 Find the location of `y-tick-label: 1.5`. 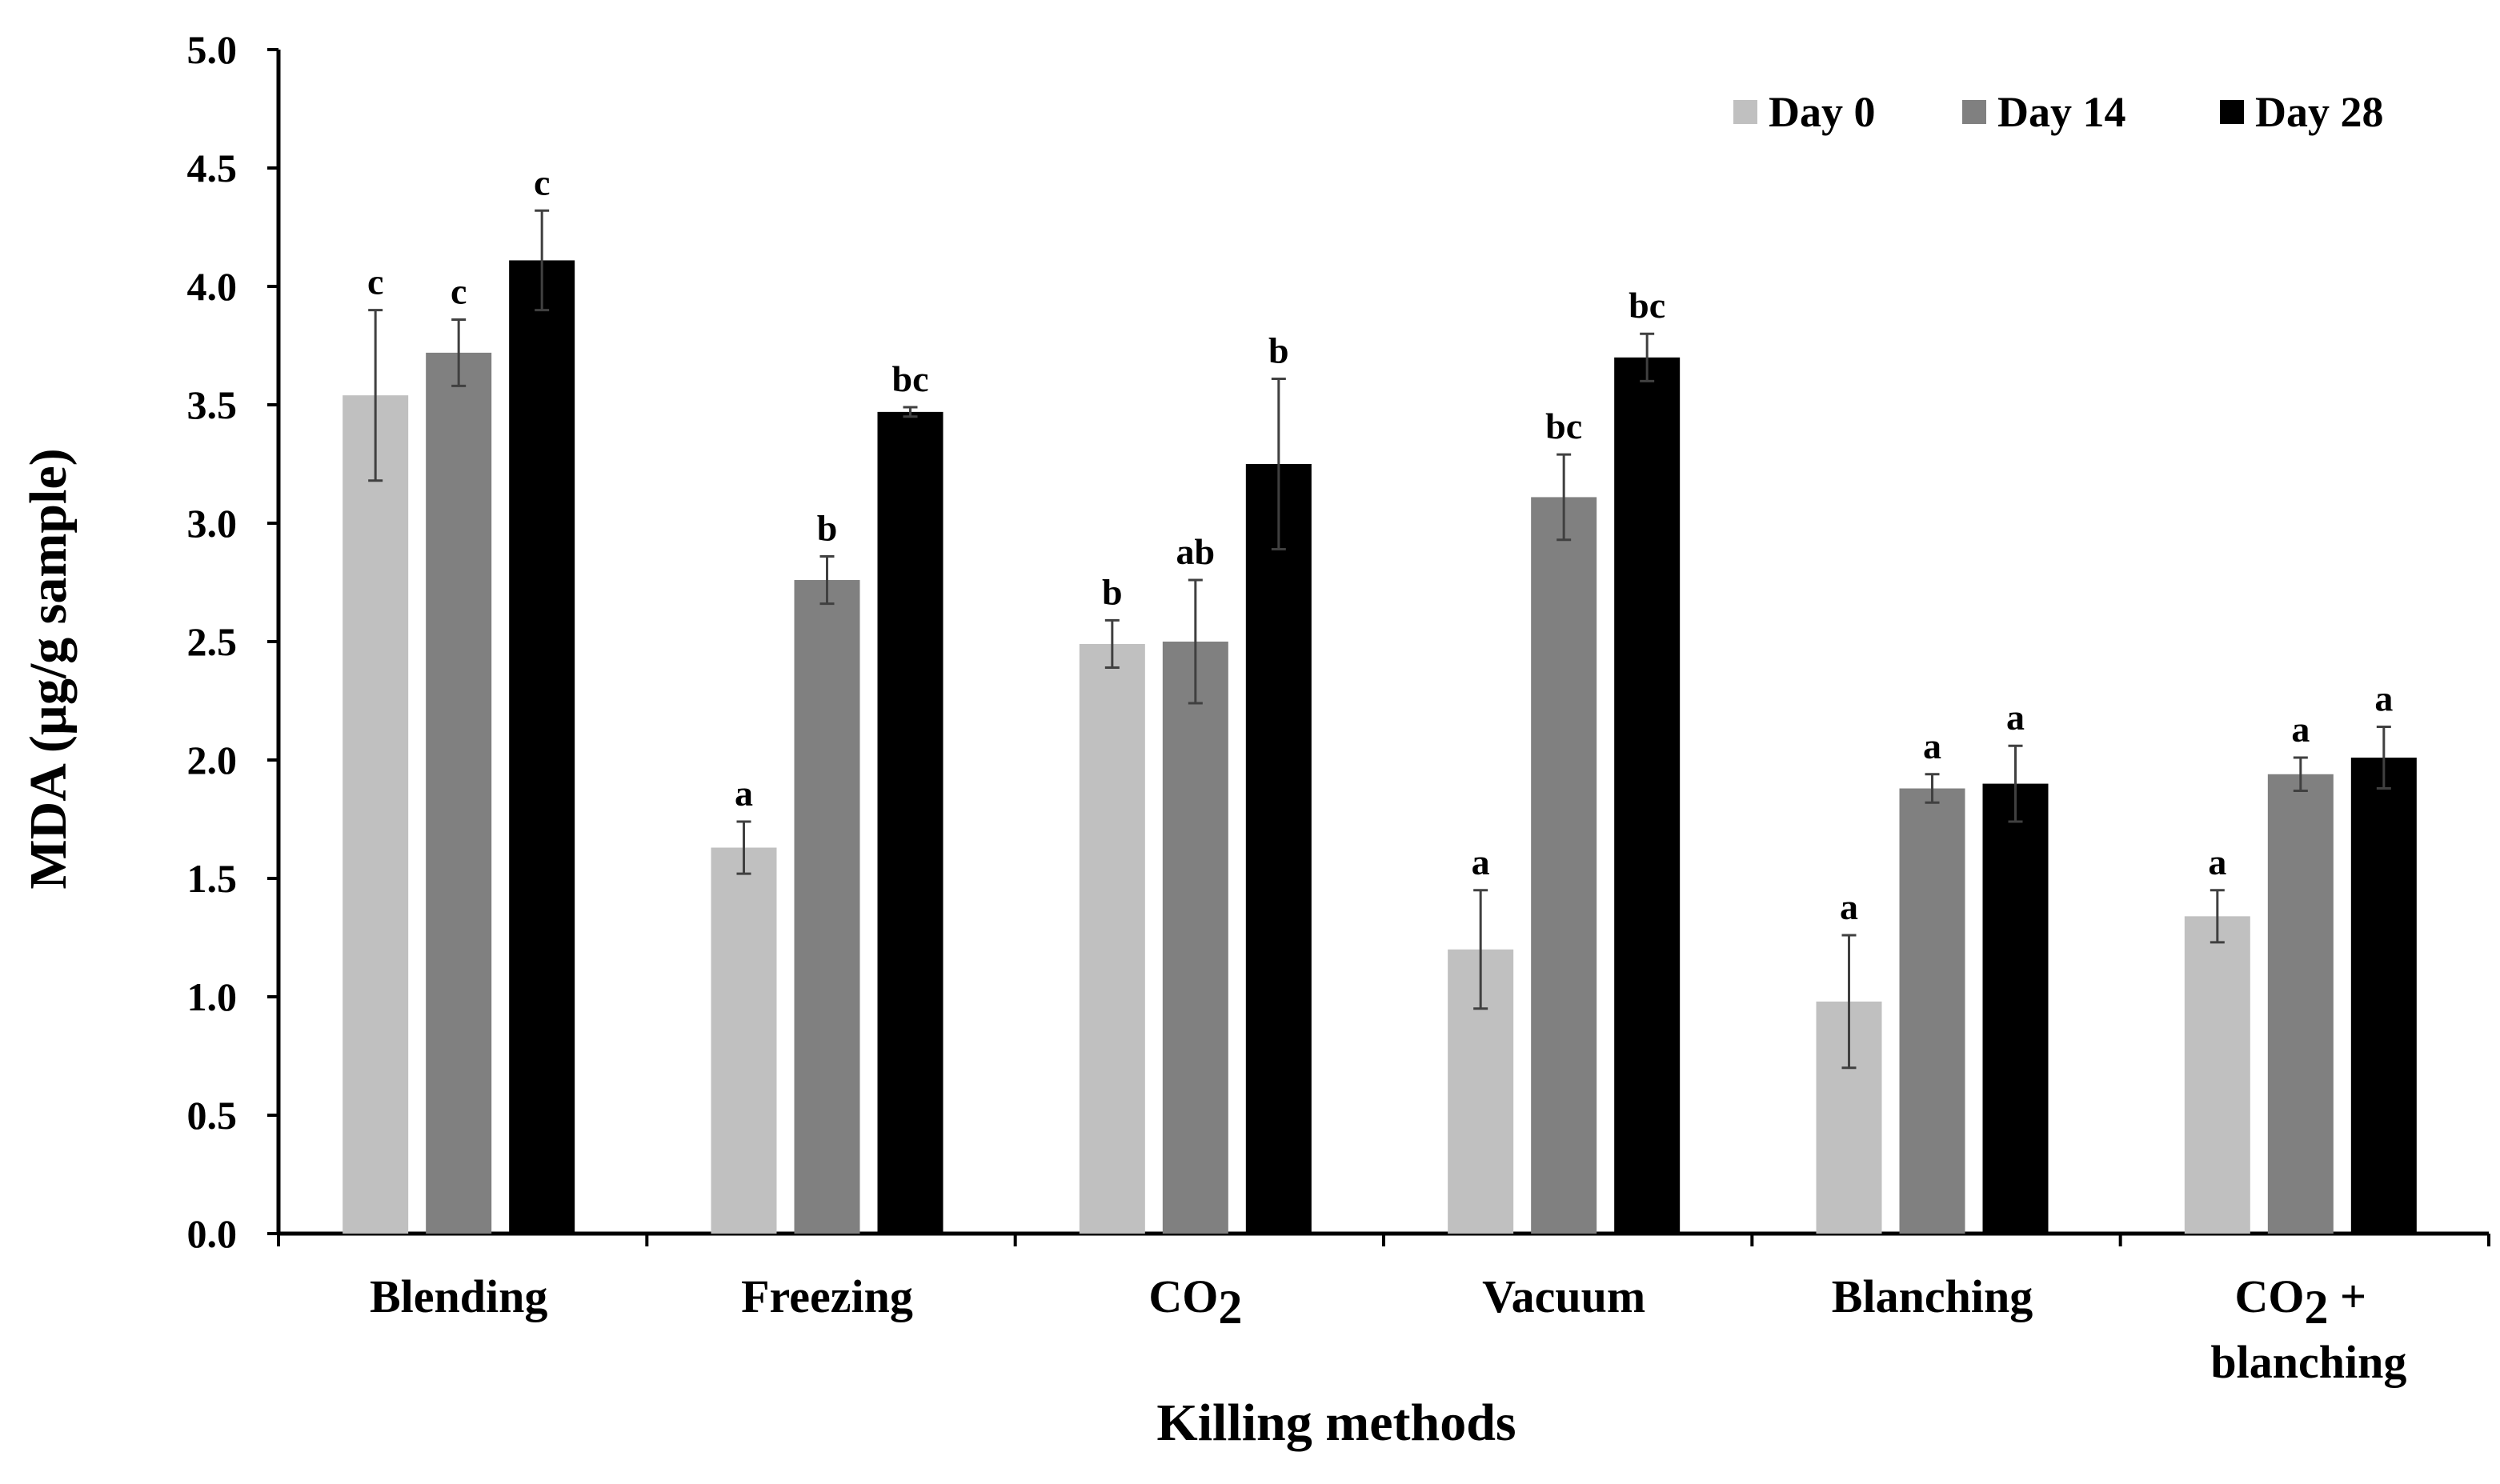

y-tick-label: 1.5 is located at coordinates (212, 878).